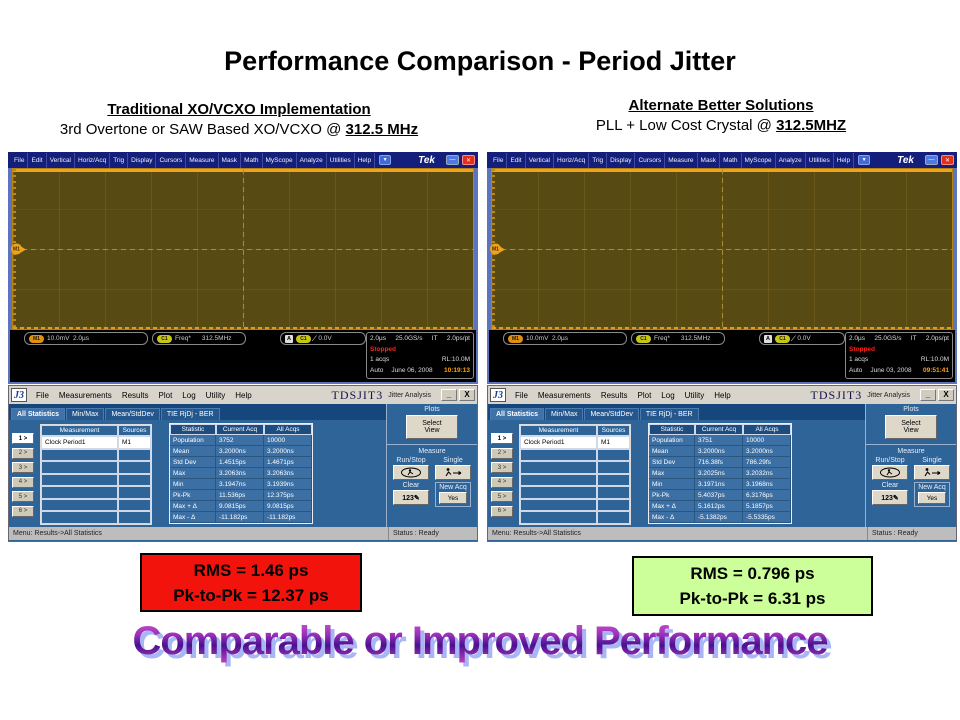 The height and width of the screenshot is (720, 960). What do you see at coordinates (341, 160) in the screenshot?
I see `scope-menu-item: Utilities` at bounding box center [341, 160].